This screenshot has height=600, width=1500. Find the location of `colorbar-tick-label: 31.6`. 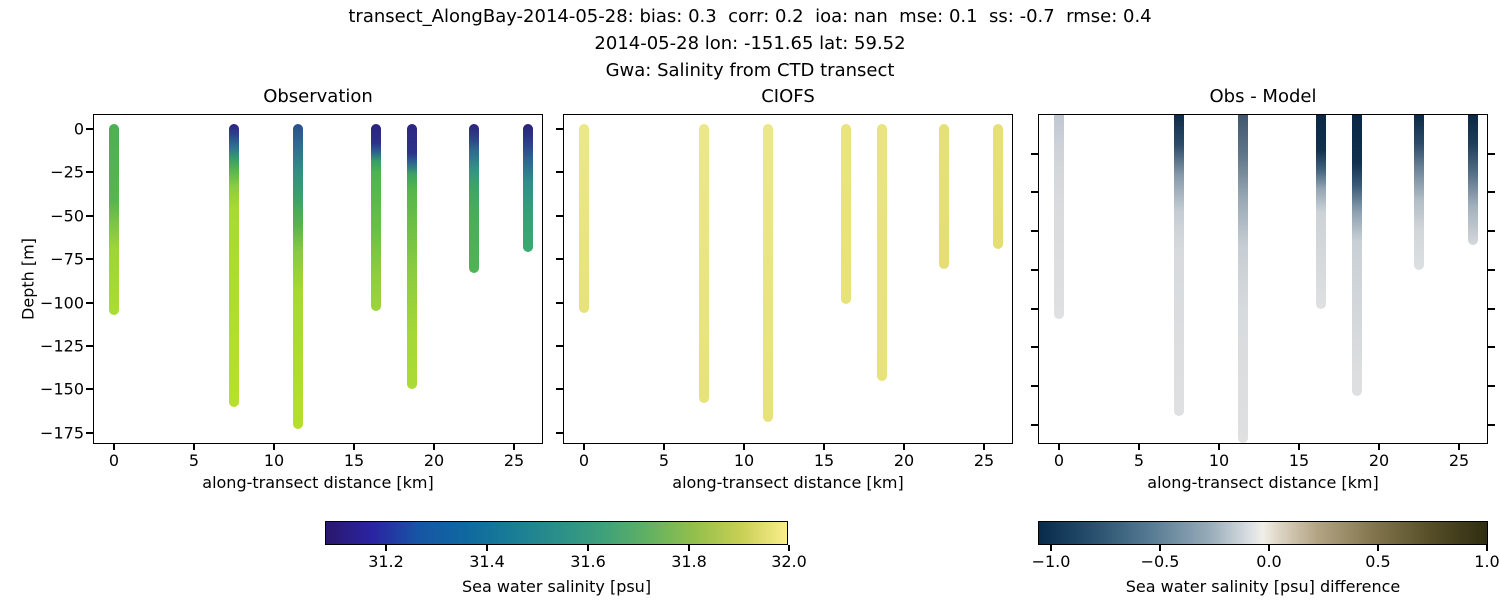

colorbar-tick-label: 31.6 is located at coordinates (588, 561).